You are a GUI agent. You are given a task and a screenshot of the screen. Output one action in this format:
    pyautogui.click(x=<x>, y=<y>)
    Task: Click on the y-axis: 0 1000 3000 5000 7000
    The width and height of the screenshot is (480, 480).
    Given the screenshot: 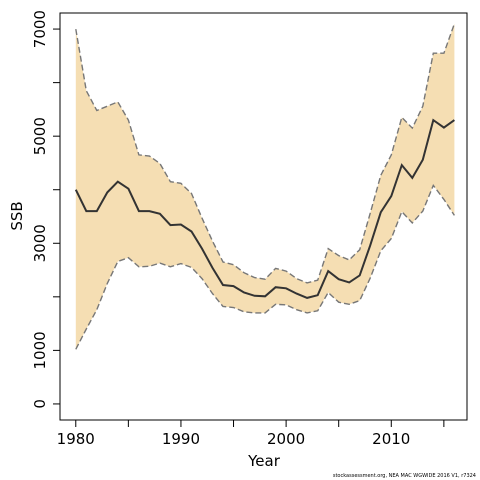 What is the action you would take?
    pyautogui.click(x=46, y=209)
    